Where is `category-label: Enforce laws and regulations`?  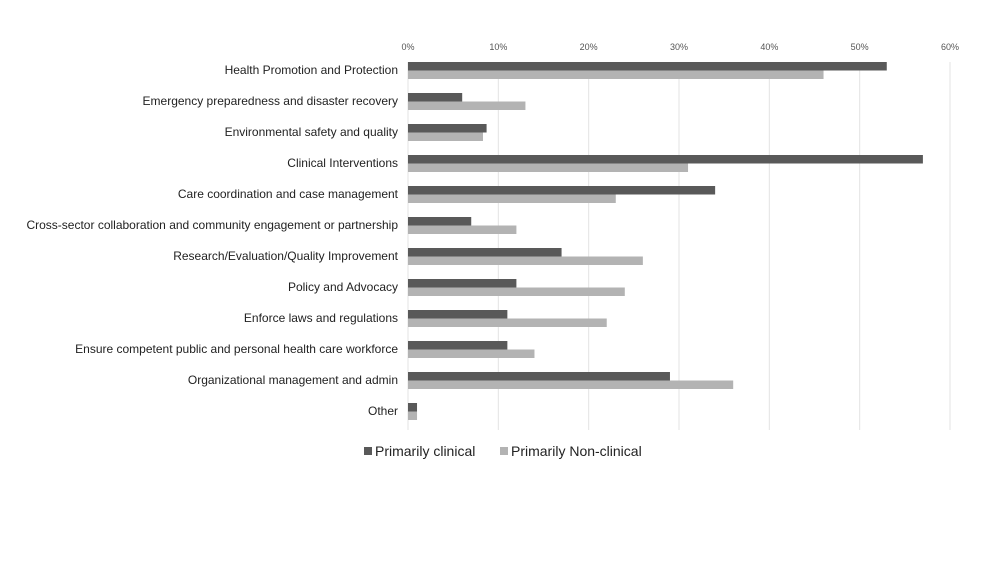 category-label: Enforce laws and regulations is located at coordinates (321, 318).